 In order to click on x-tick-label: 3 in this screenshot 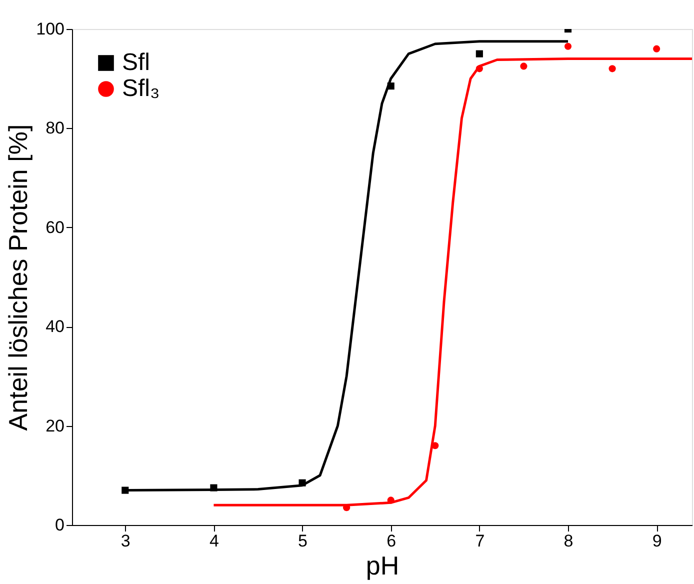, I will do `click(125, 541)`.